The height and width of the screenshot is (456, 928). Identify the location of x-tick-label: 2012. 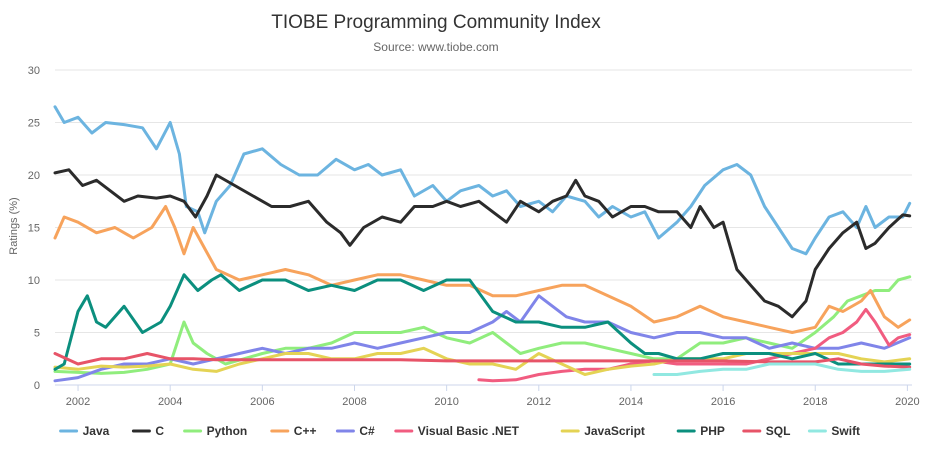
(539, 402).